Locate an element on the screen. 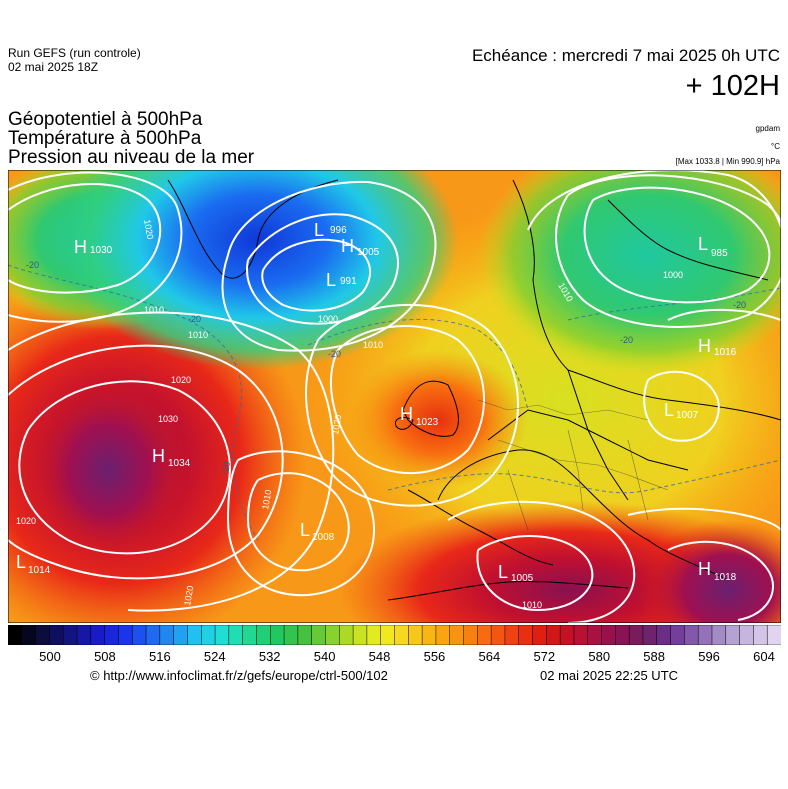 This screenshot has height=789, width=788. title-geopotential: Géopotentiel à 500hPa is located at coordinates (105, 119).